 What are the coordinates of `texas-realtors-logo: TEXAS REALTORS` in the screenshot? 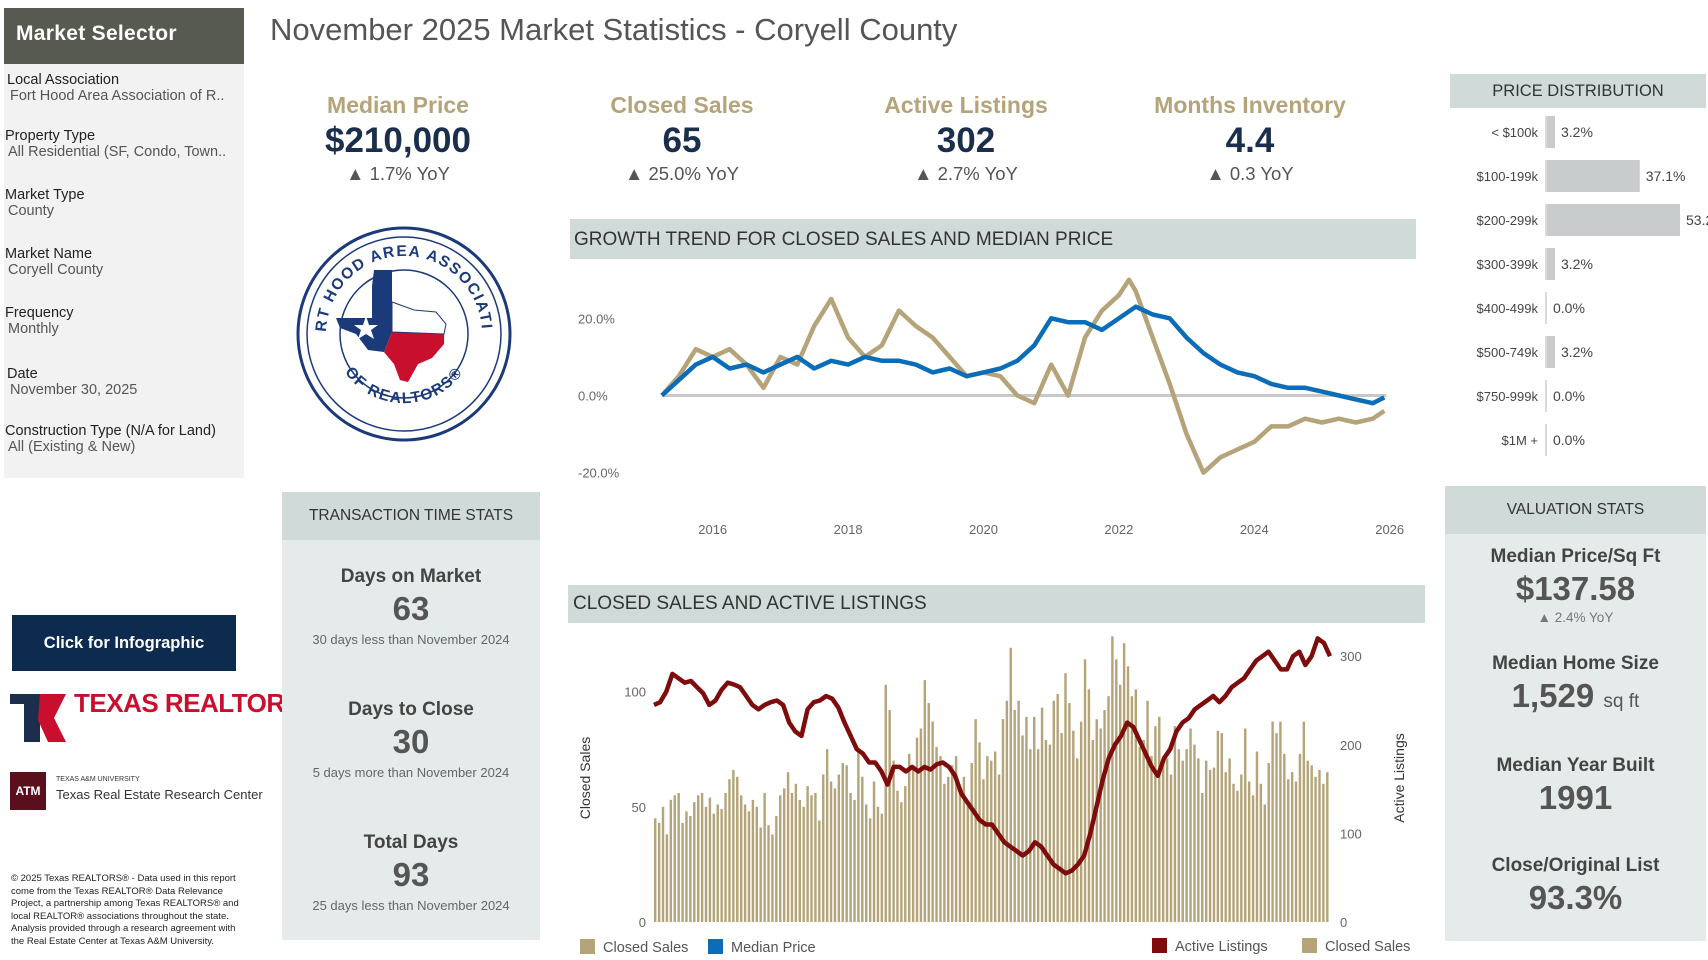 It's located at (156, 718).